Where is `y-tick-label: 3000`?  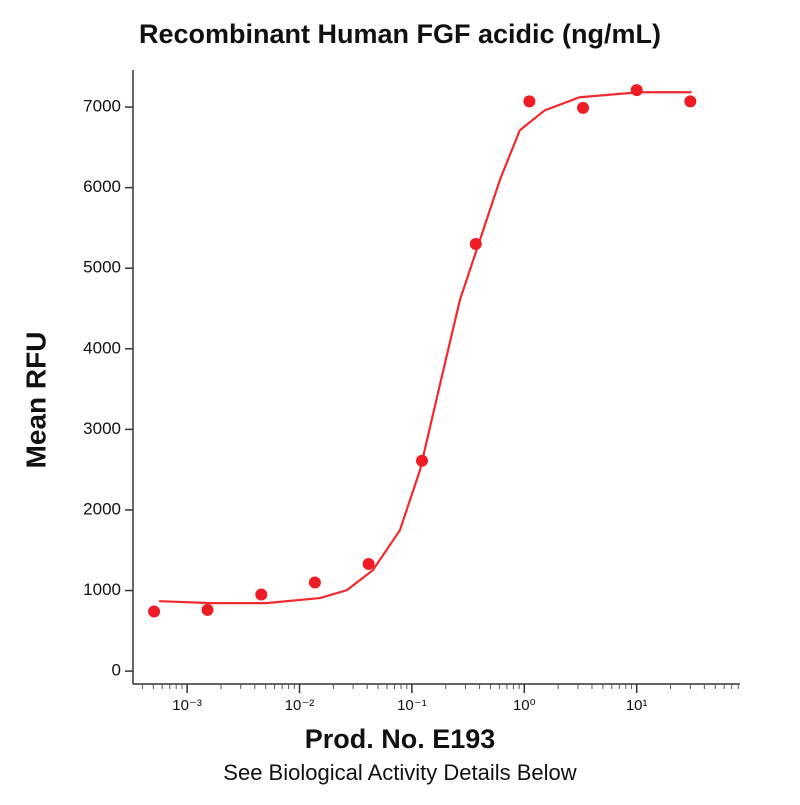
y-tick-label: 3000 is located at coordinates (102, 428).